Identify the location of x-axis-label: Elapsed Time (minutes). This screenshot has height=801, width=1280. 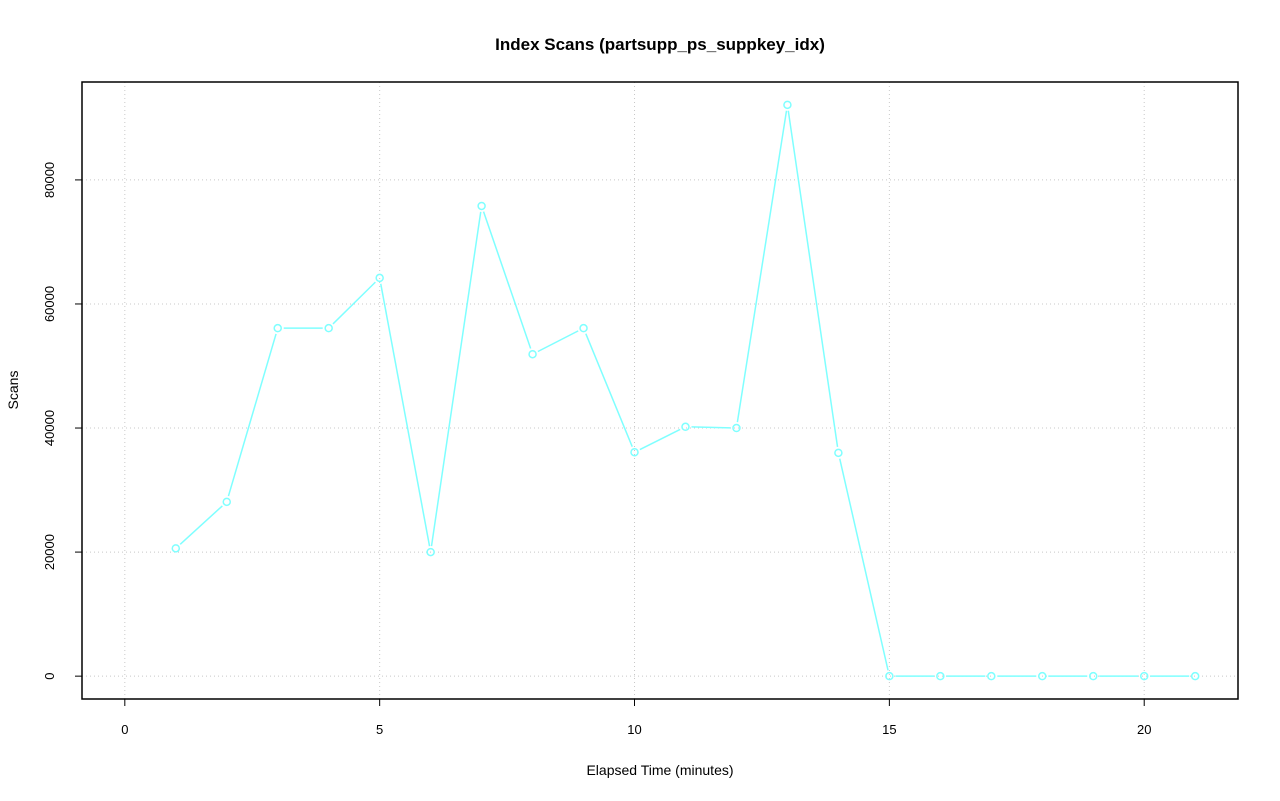
(659, 770).